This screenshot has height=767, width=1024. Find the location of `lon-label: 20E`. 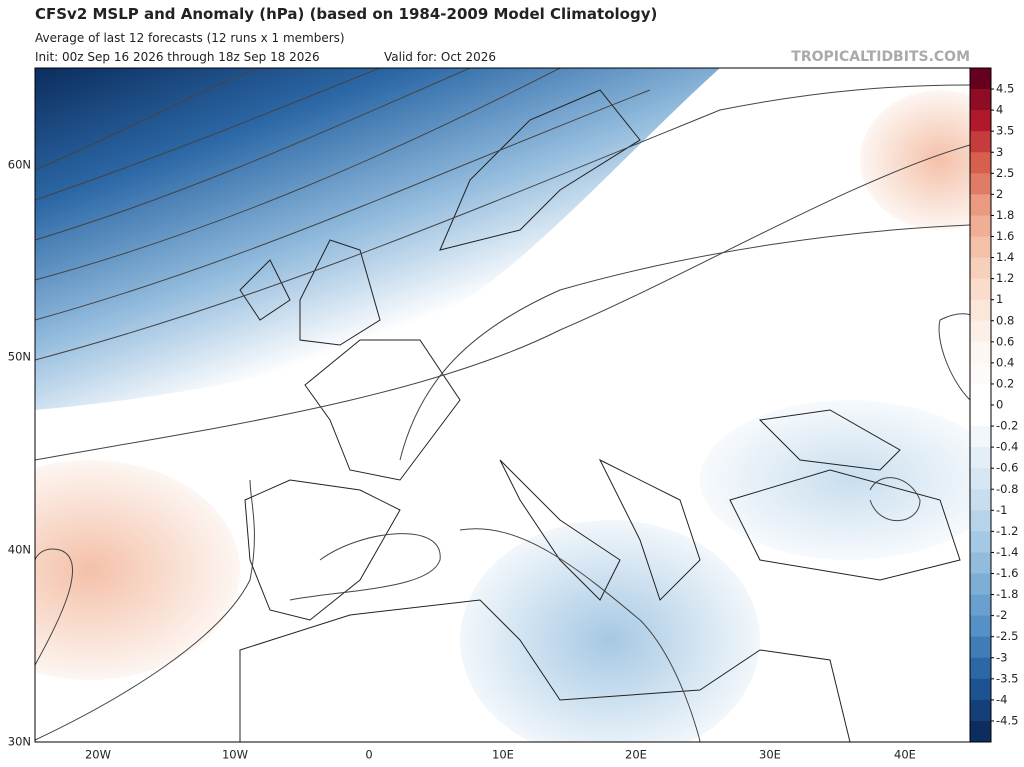

lon-label: 20E is located at coordinates (636, 755).